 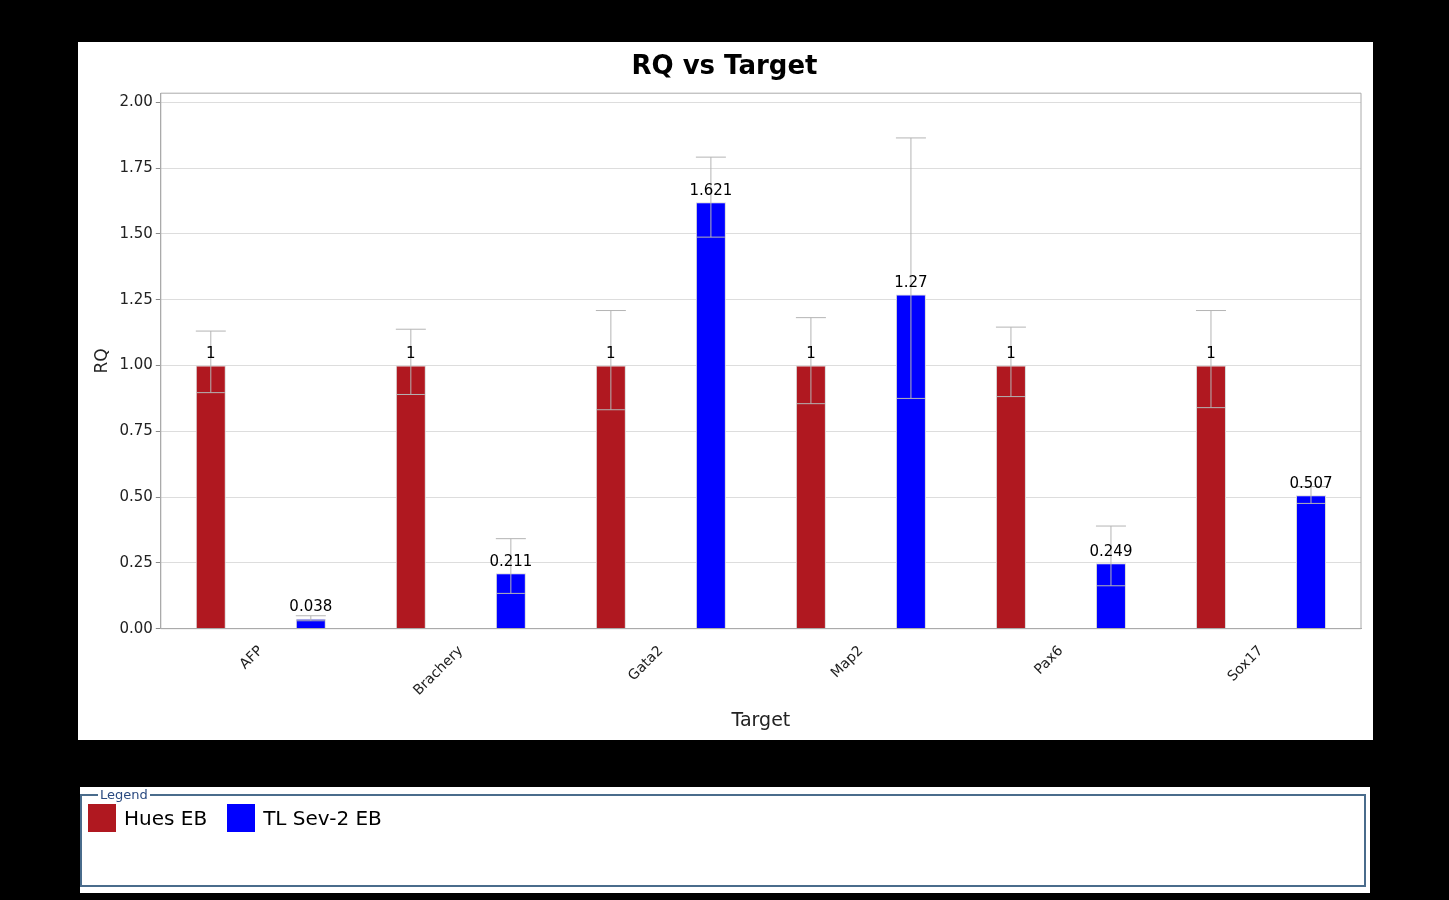 I want to click on x-axis-title: Target, so click(x=760, y=718).